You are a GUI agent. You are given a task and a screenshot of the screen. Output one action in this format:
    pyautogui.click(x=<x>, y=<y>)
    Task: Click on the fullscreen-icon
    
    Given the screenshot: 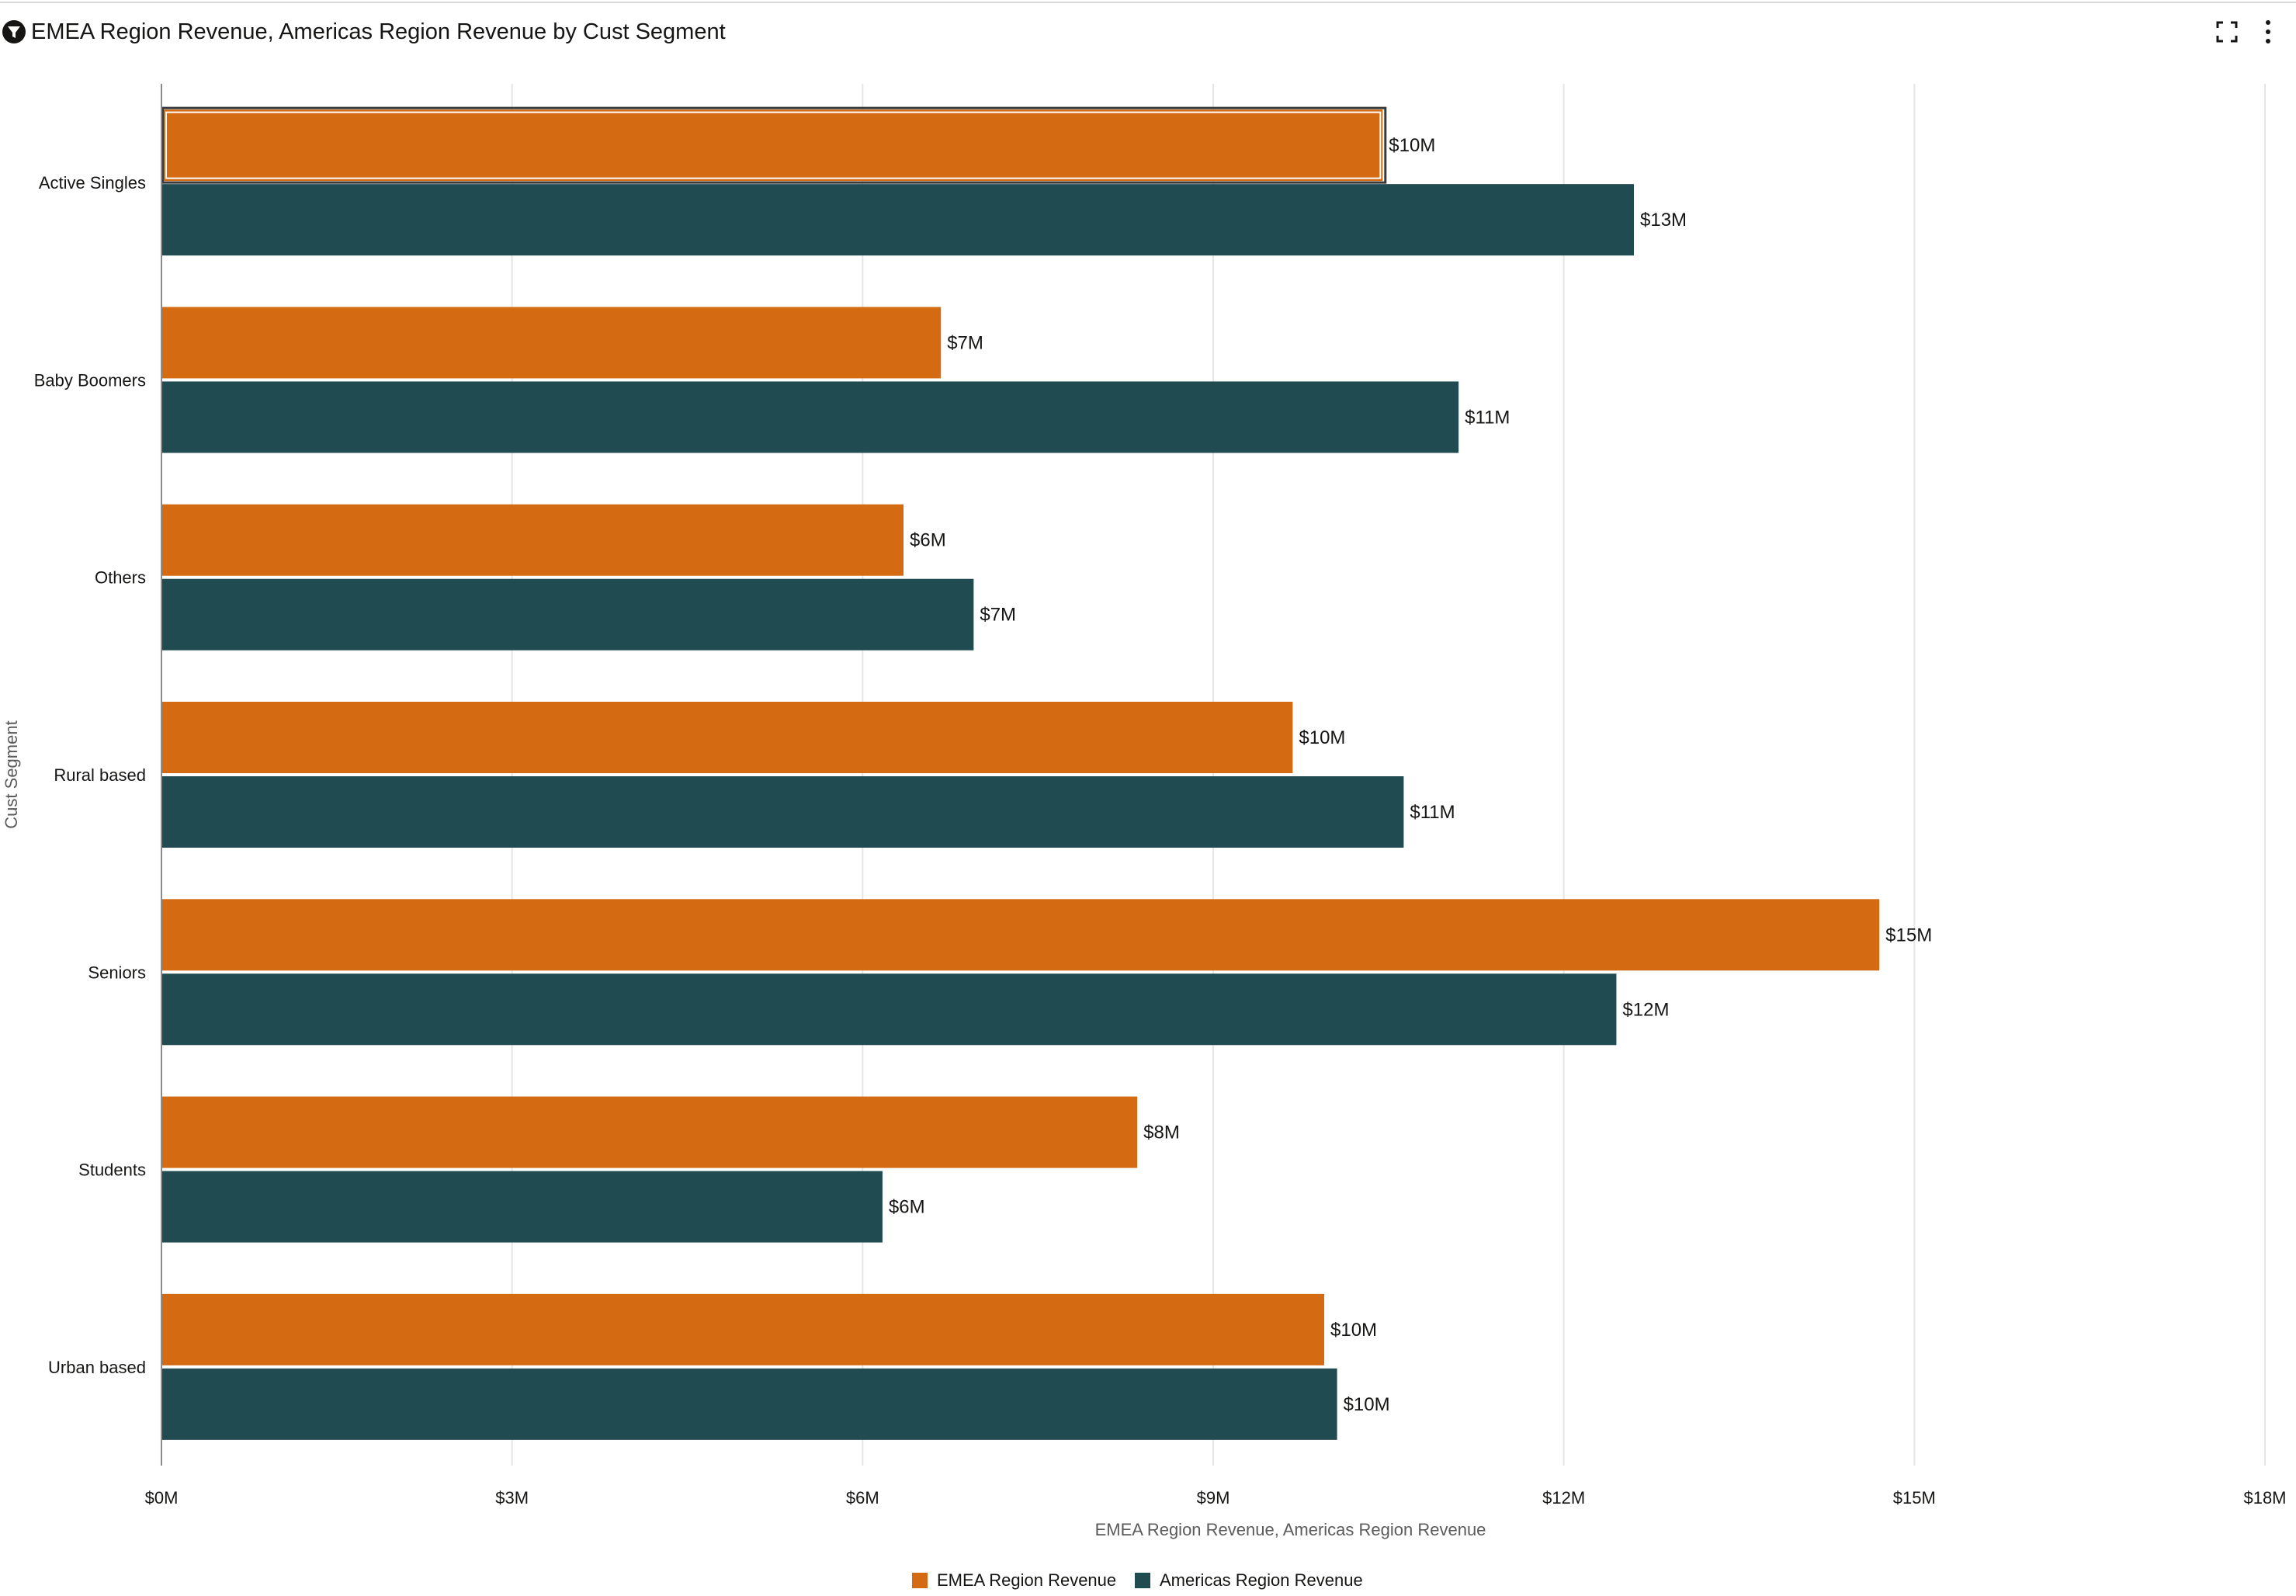 What is the action you would take?
    pyautogui.click(x=2227, y=32)
    